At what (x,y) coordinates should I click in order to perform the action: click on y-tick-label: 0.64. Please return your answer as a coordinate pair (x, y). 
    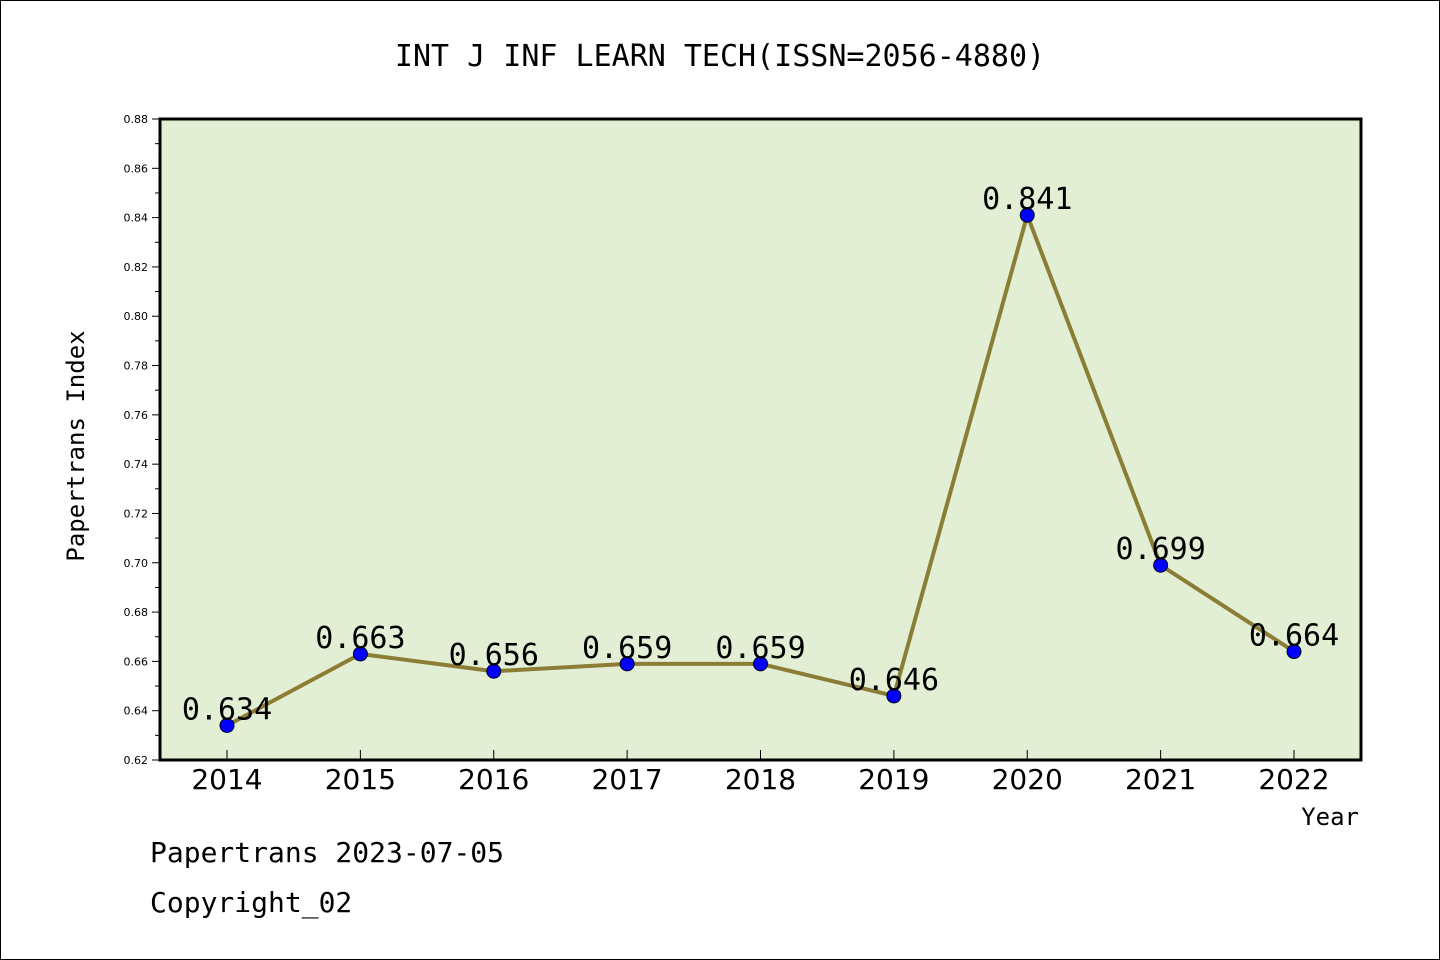
    Looking at the image, I should click on (136, 711).